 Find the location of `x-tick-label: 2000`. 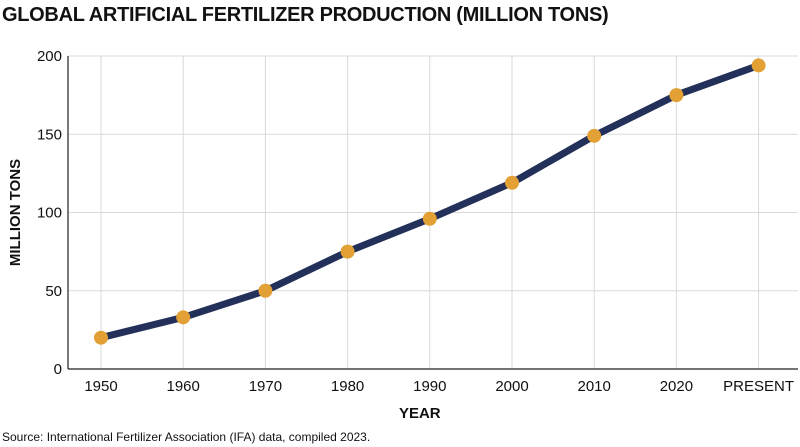

x-tick-label: 2000 is located at coordinates (511, 386).